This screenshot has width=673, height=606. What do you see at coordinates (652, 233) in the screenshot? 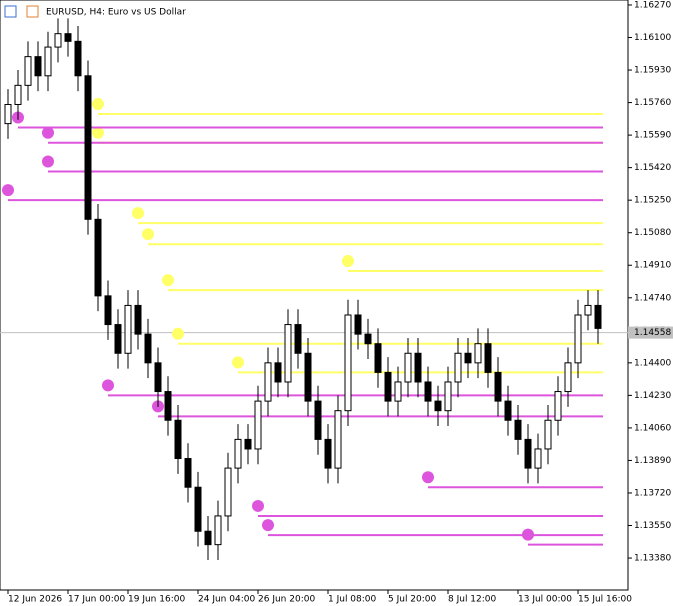
I see `y-tick-label: 1.15080` at bounding box center [652, 233].